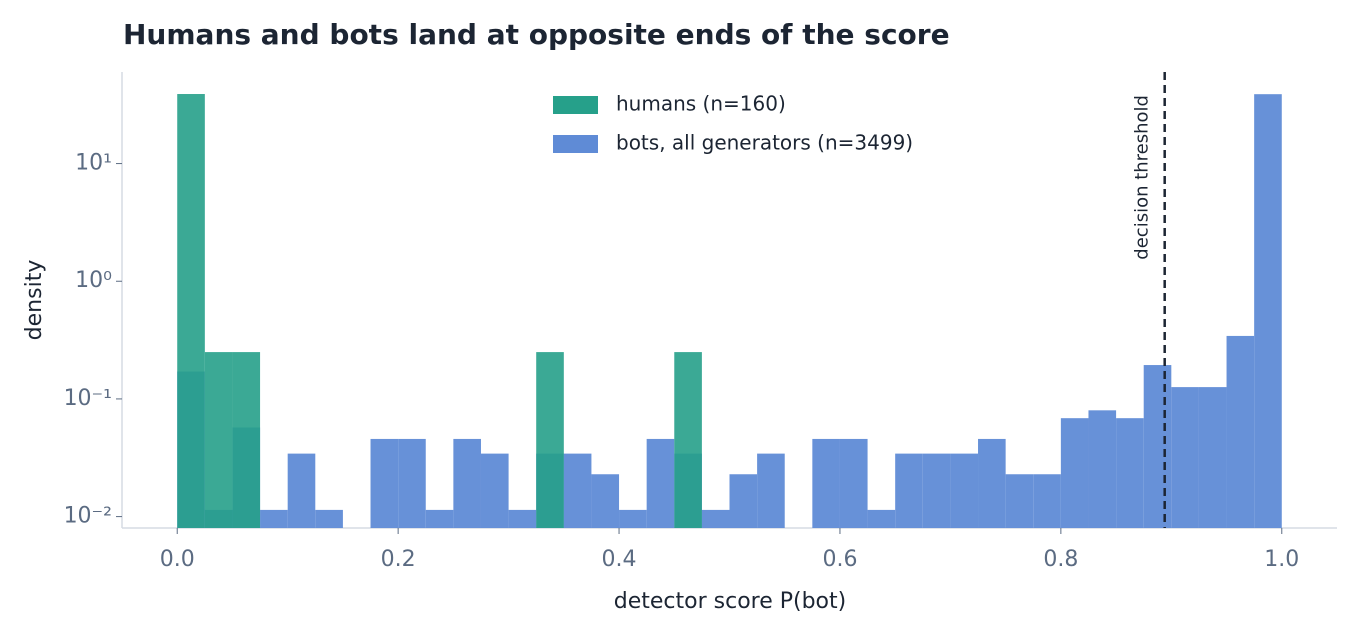  Describe the element at coordinates (619, 559) in the screenshot. I see `x-tick-label: 0.4` at that location.